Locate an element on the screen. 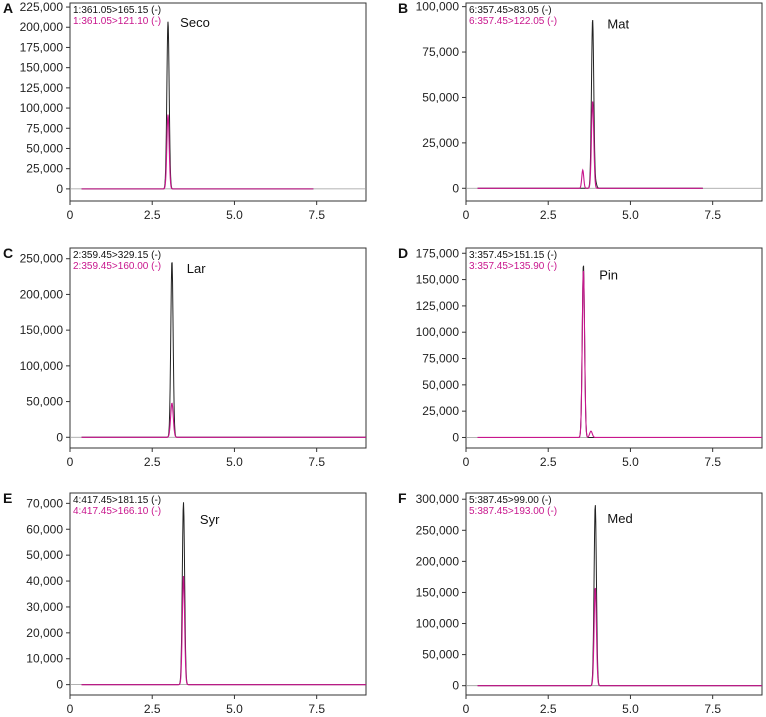  trace-label-primary: 3:357.45>151.15 (-) is located at coordinates (513, 255).